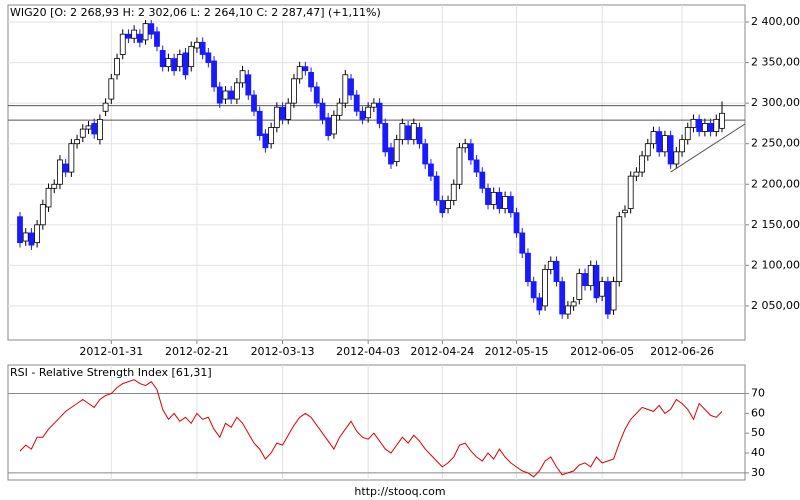 The width and height of the screenshot is (800, 500). What do you see at coordinates (775, 305) in the screenshot?
I see `y-tick-label: 2 050,00` at bounding box center [775, 305].